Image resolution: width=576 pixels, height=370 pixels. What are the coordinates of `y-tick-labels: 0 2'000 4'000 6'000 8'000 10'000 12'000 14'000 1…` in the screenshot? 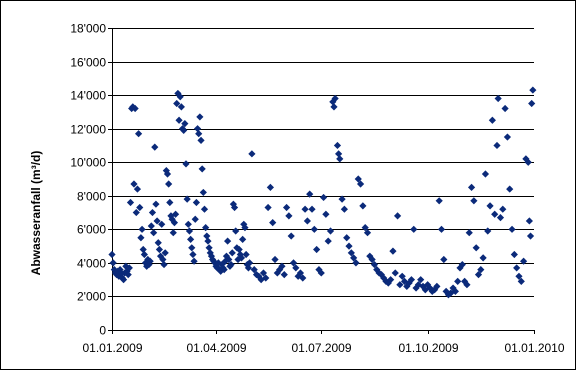 It's located at (88, 180).